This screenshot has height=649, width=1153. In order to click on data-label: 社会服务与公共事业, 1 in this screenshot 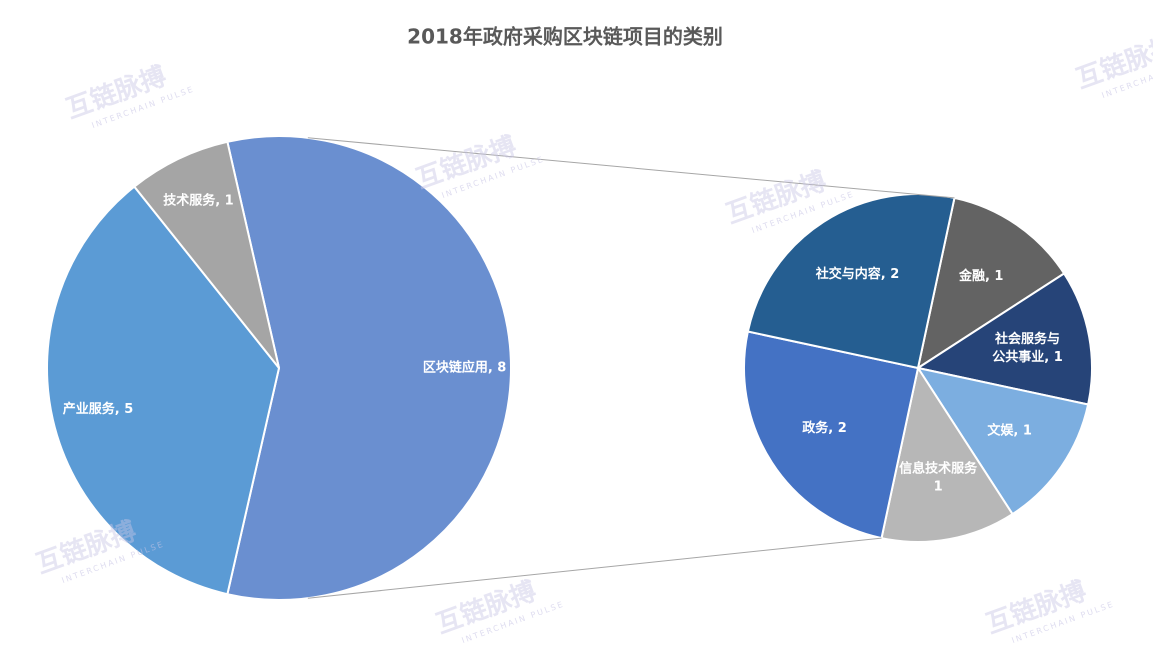, I will do `click(1027, 347)`.